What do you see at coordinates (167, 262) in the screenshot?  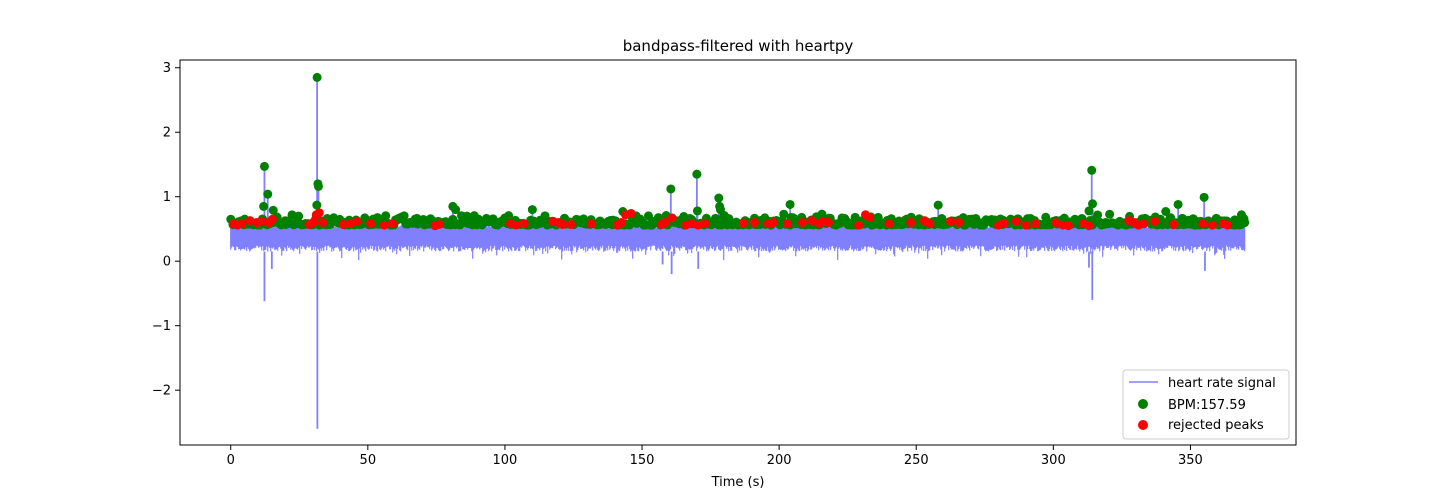 I see `y-tick-label: 0` at bounding box center [167, 262].